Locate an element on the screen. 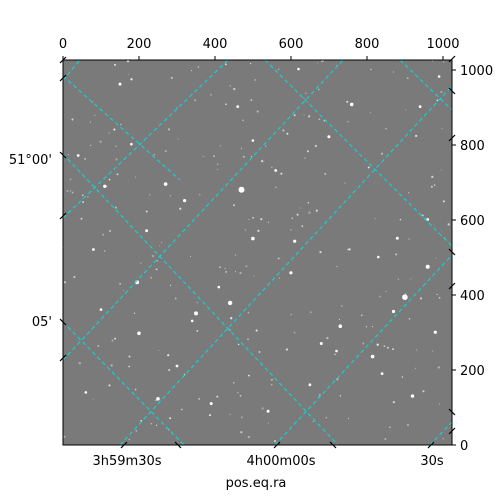 The image size is (500, 500). ra-tick-label: 4h00m00s is located at coordinates (280, 461).